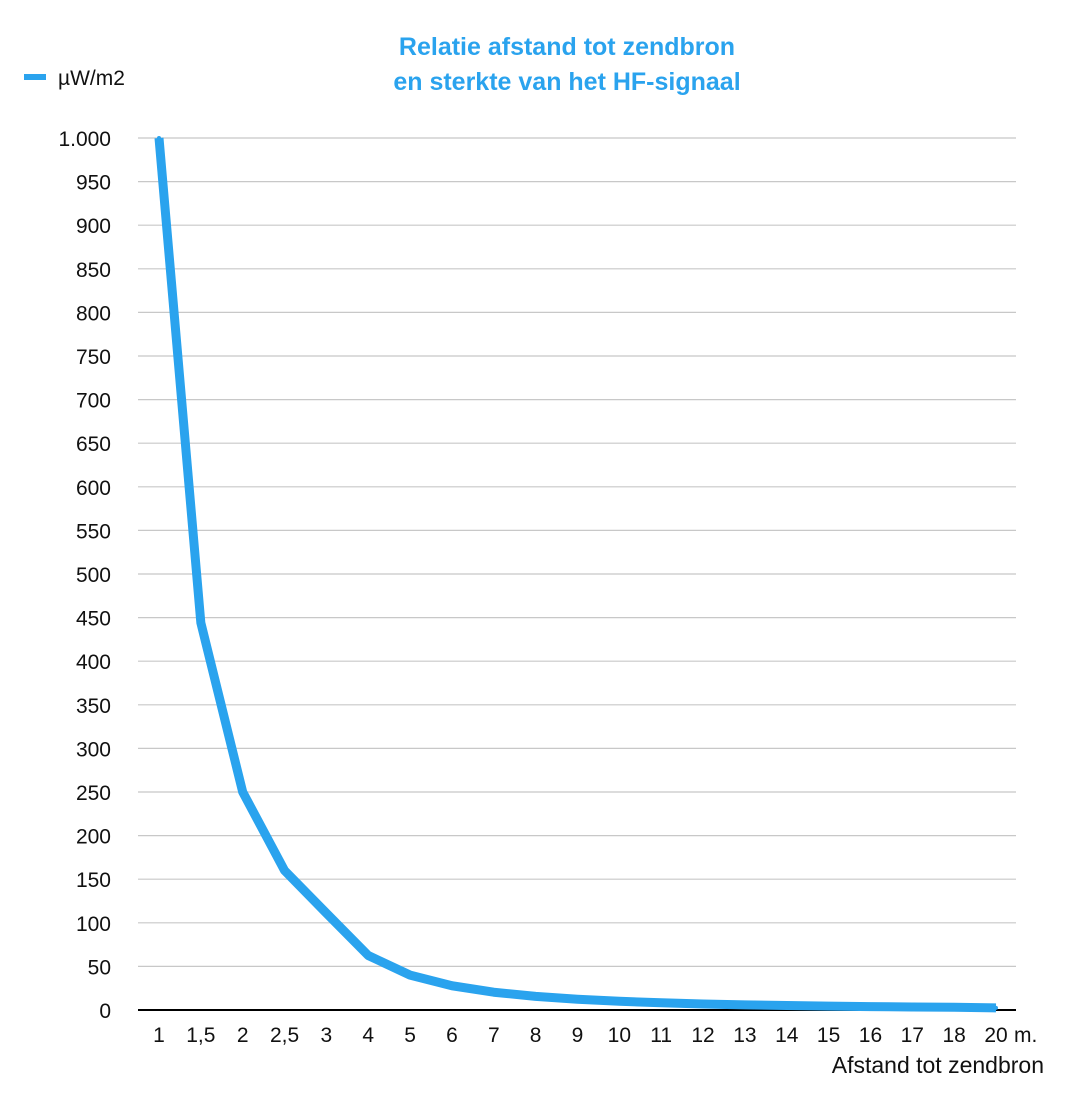 The height and width of the screenshot is (1108, 1080). Describe the element at coordinates (787, 1035) in the screenshot. I see `x-tick-label: 14` at that location.